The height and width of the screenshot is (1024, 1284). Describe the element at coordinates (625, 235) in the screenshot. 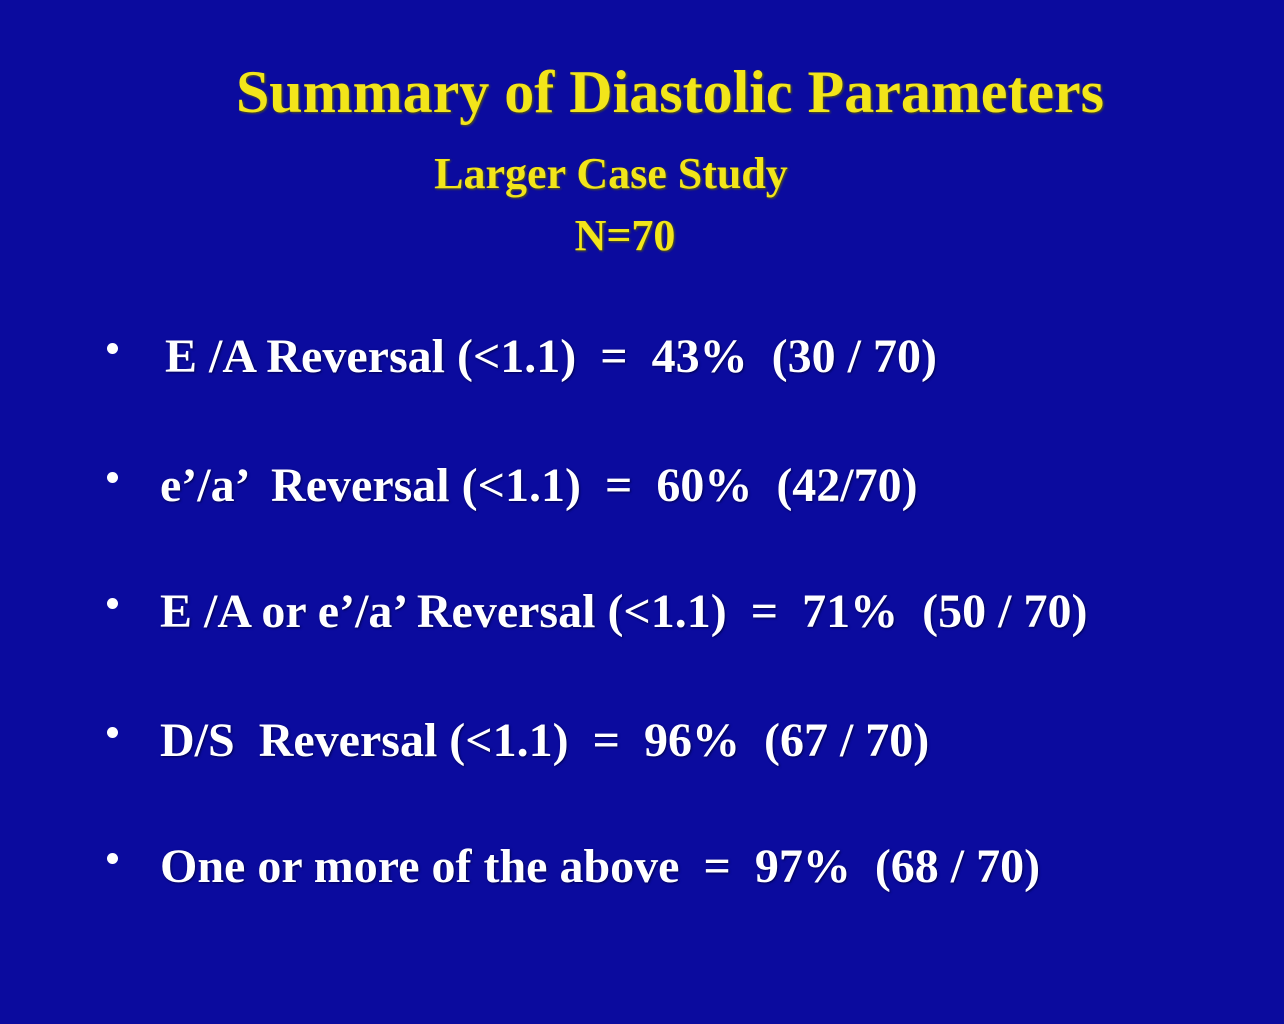

I see `sample-size: N=70` at that location.